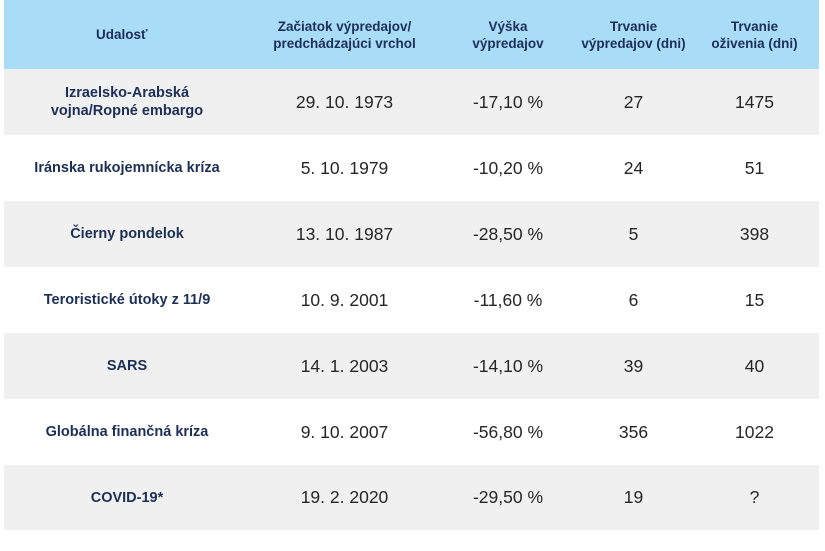 Image resolution: width=825 pixels, height=551 pixels. What do you see at coordinates (754, 101) in the screenshot?
I see `recovery-duration-cell: 1475` at bounding box center [754, 101].